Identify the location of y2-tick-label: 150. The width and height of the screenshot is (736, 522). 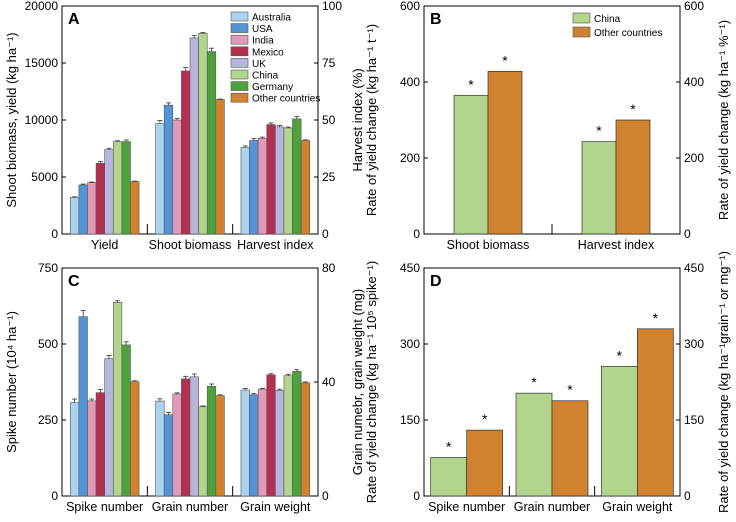
(694, 420).